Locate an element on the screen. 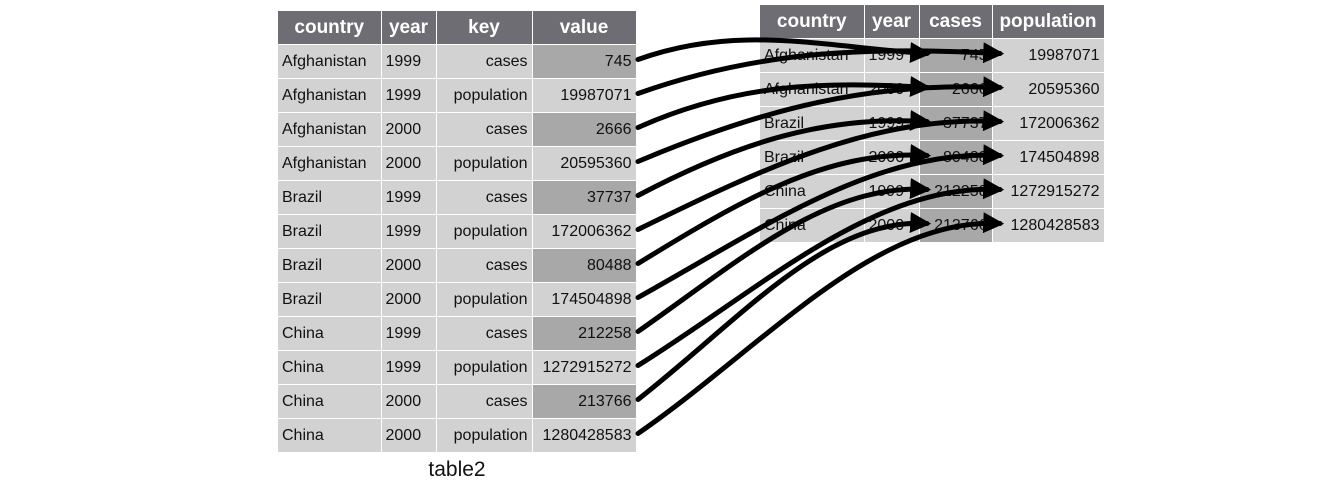 This screenshot has width=1336, height=494. left-cell-value: 212258 is located at coordinates (584, 333).